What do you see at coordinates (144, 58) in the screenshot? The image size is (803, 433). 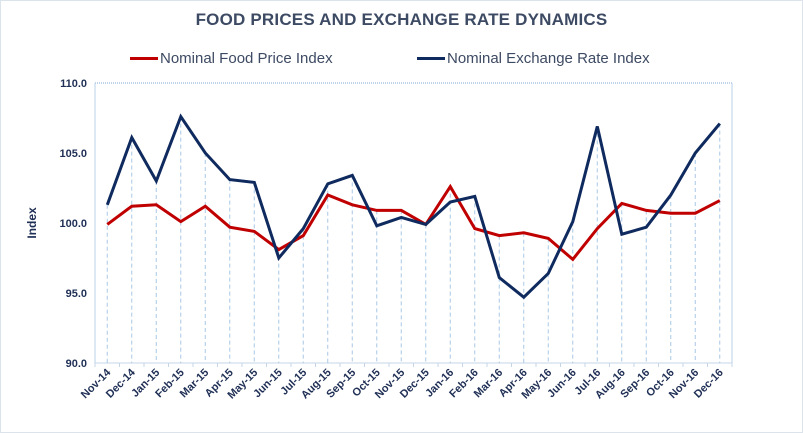 I see `legend-swatch-food-price` at bounding box center [144, 58].